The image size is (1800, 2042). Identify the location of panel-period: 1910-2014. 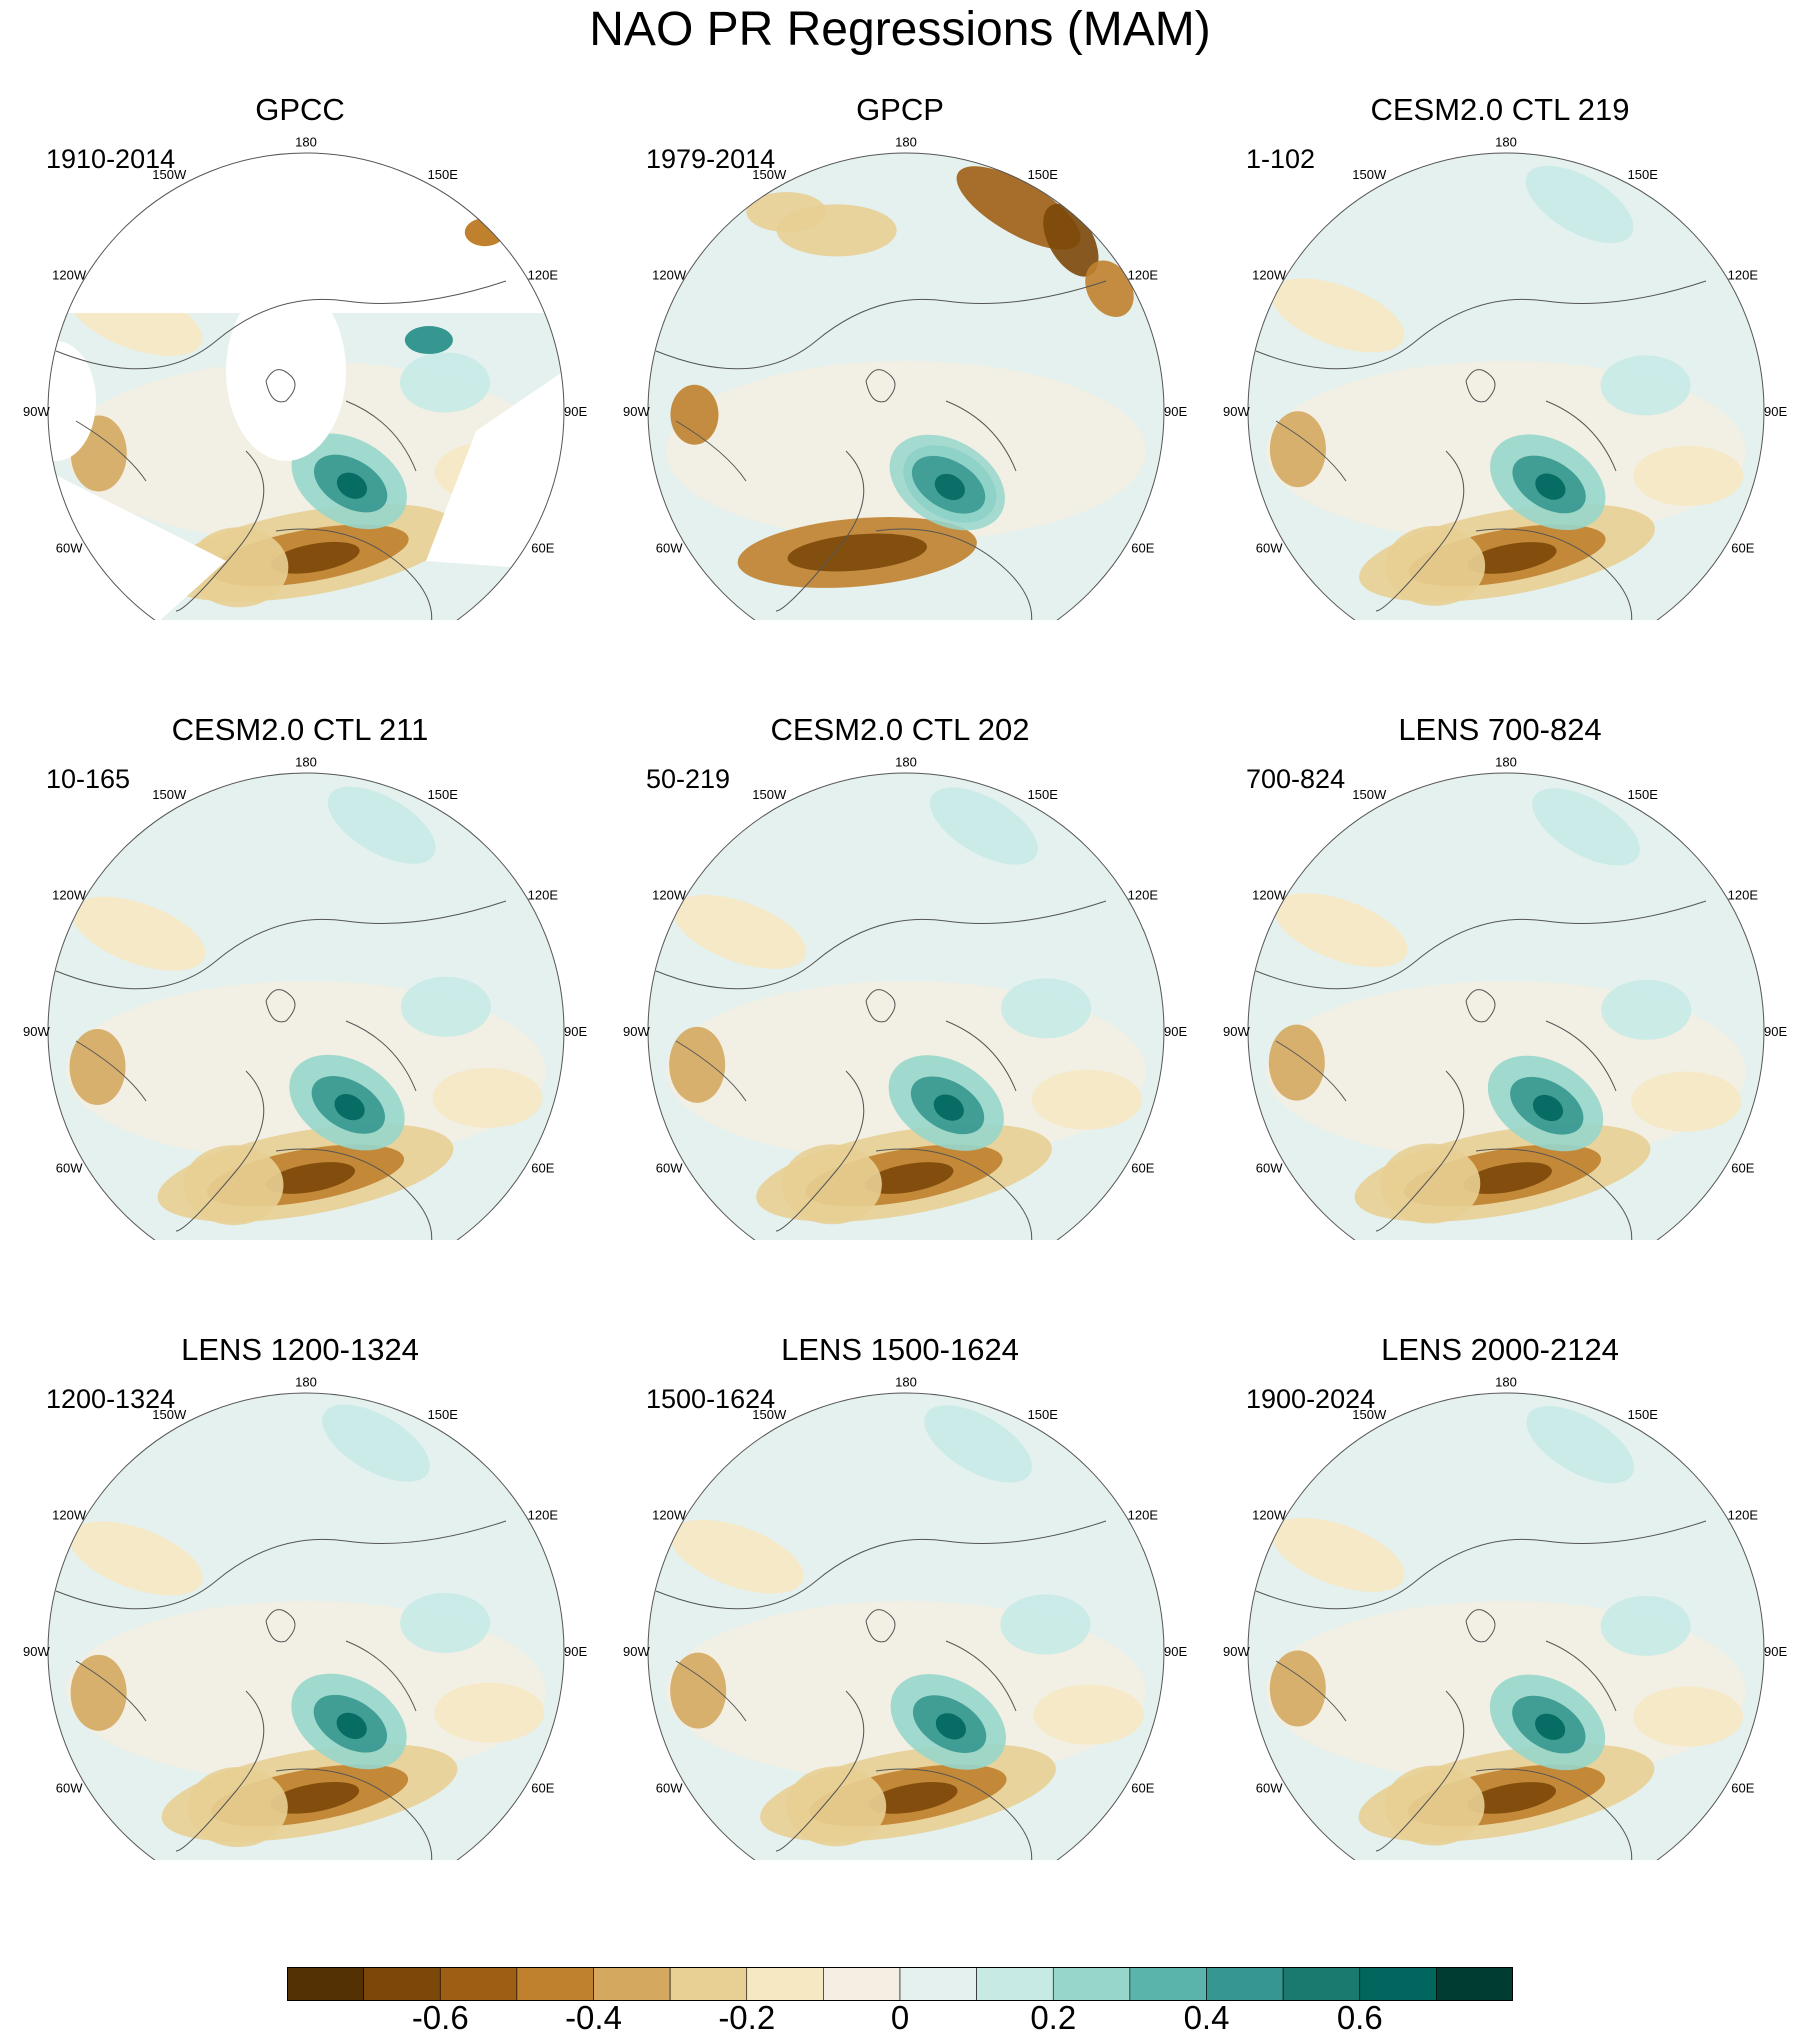
(111, 159).